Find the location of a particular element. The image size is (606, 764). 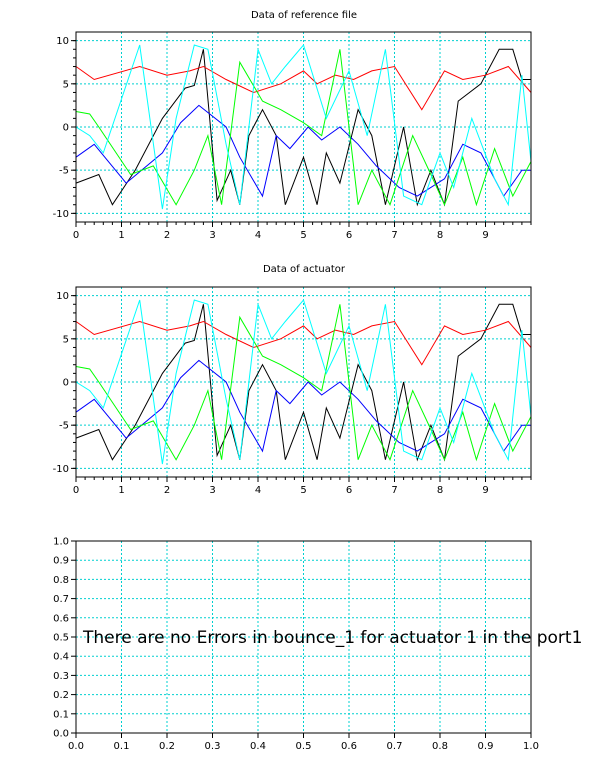

x-tick-label: 0.8 is located at coordinates (440, 746).